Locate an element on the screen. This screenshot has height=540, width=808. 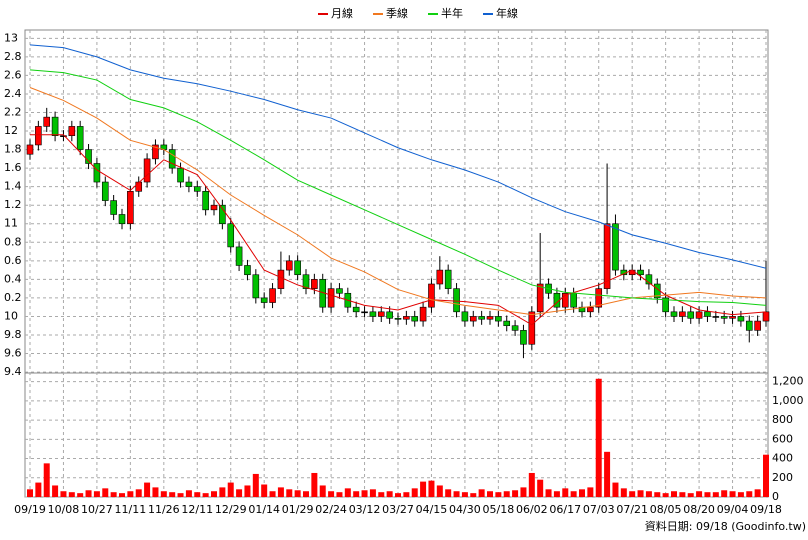
y-tick-label: 2.8 is located at coordinates (13, 56).